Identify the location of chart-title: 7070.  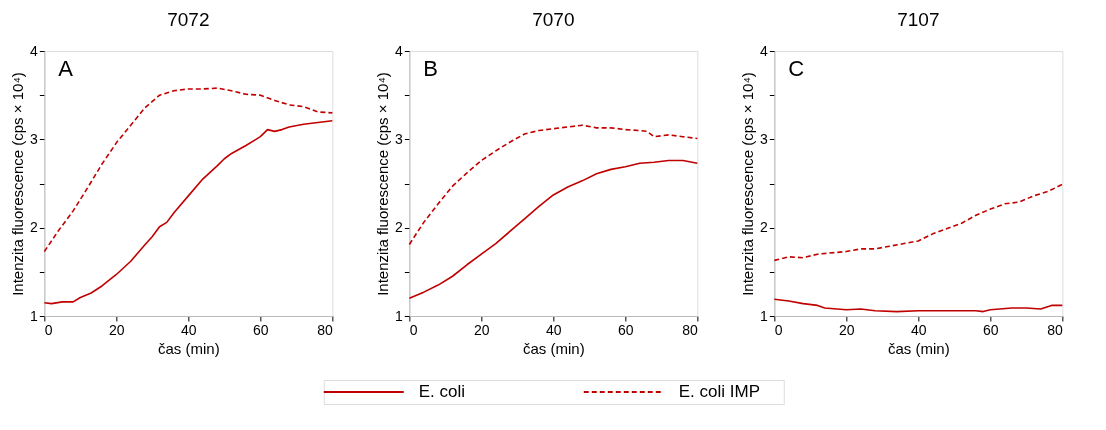
(553, 19).